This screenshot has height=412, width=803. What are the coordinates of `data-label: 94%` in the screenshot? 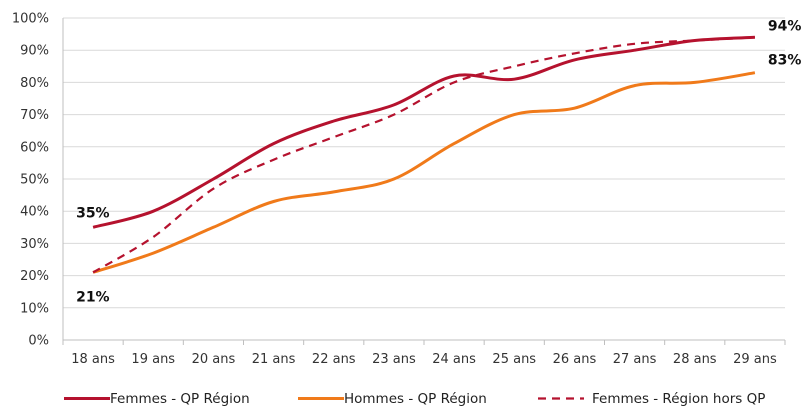 It's located at (785, 26).